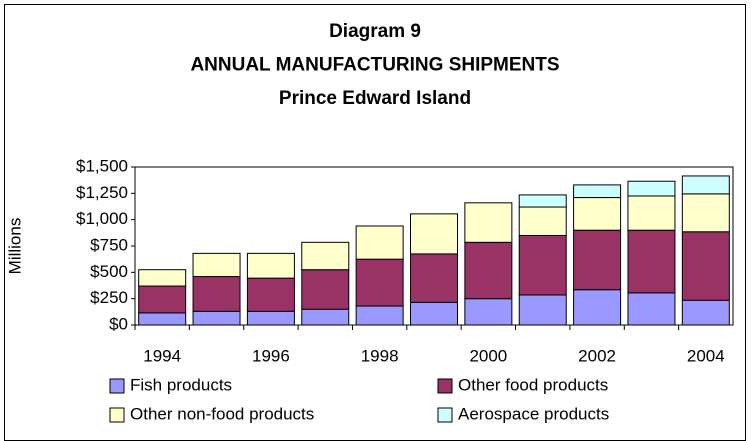 The height and width of the screenshot is (441, 751). What do you see at coordinates (375, 98) in the screenshot?
I see `chart-title: Prince Edward Island` at bounding box center [375, 98].